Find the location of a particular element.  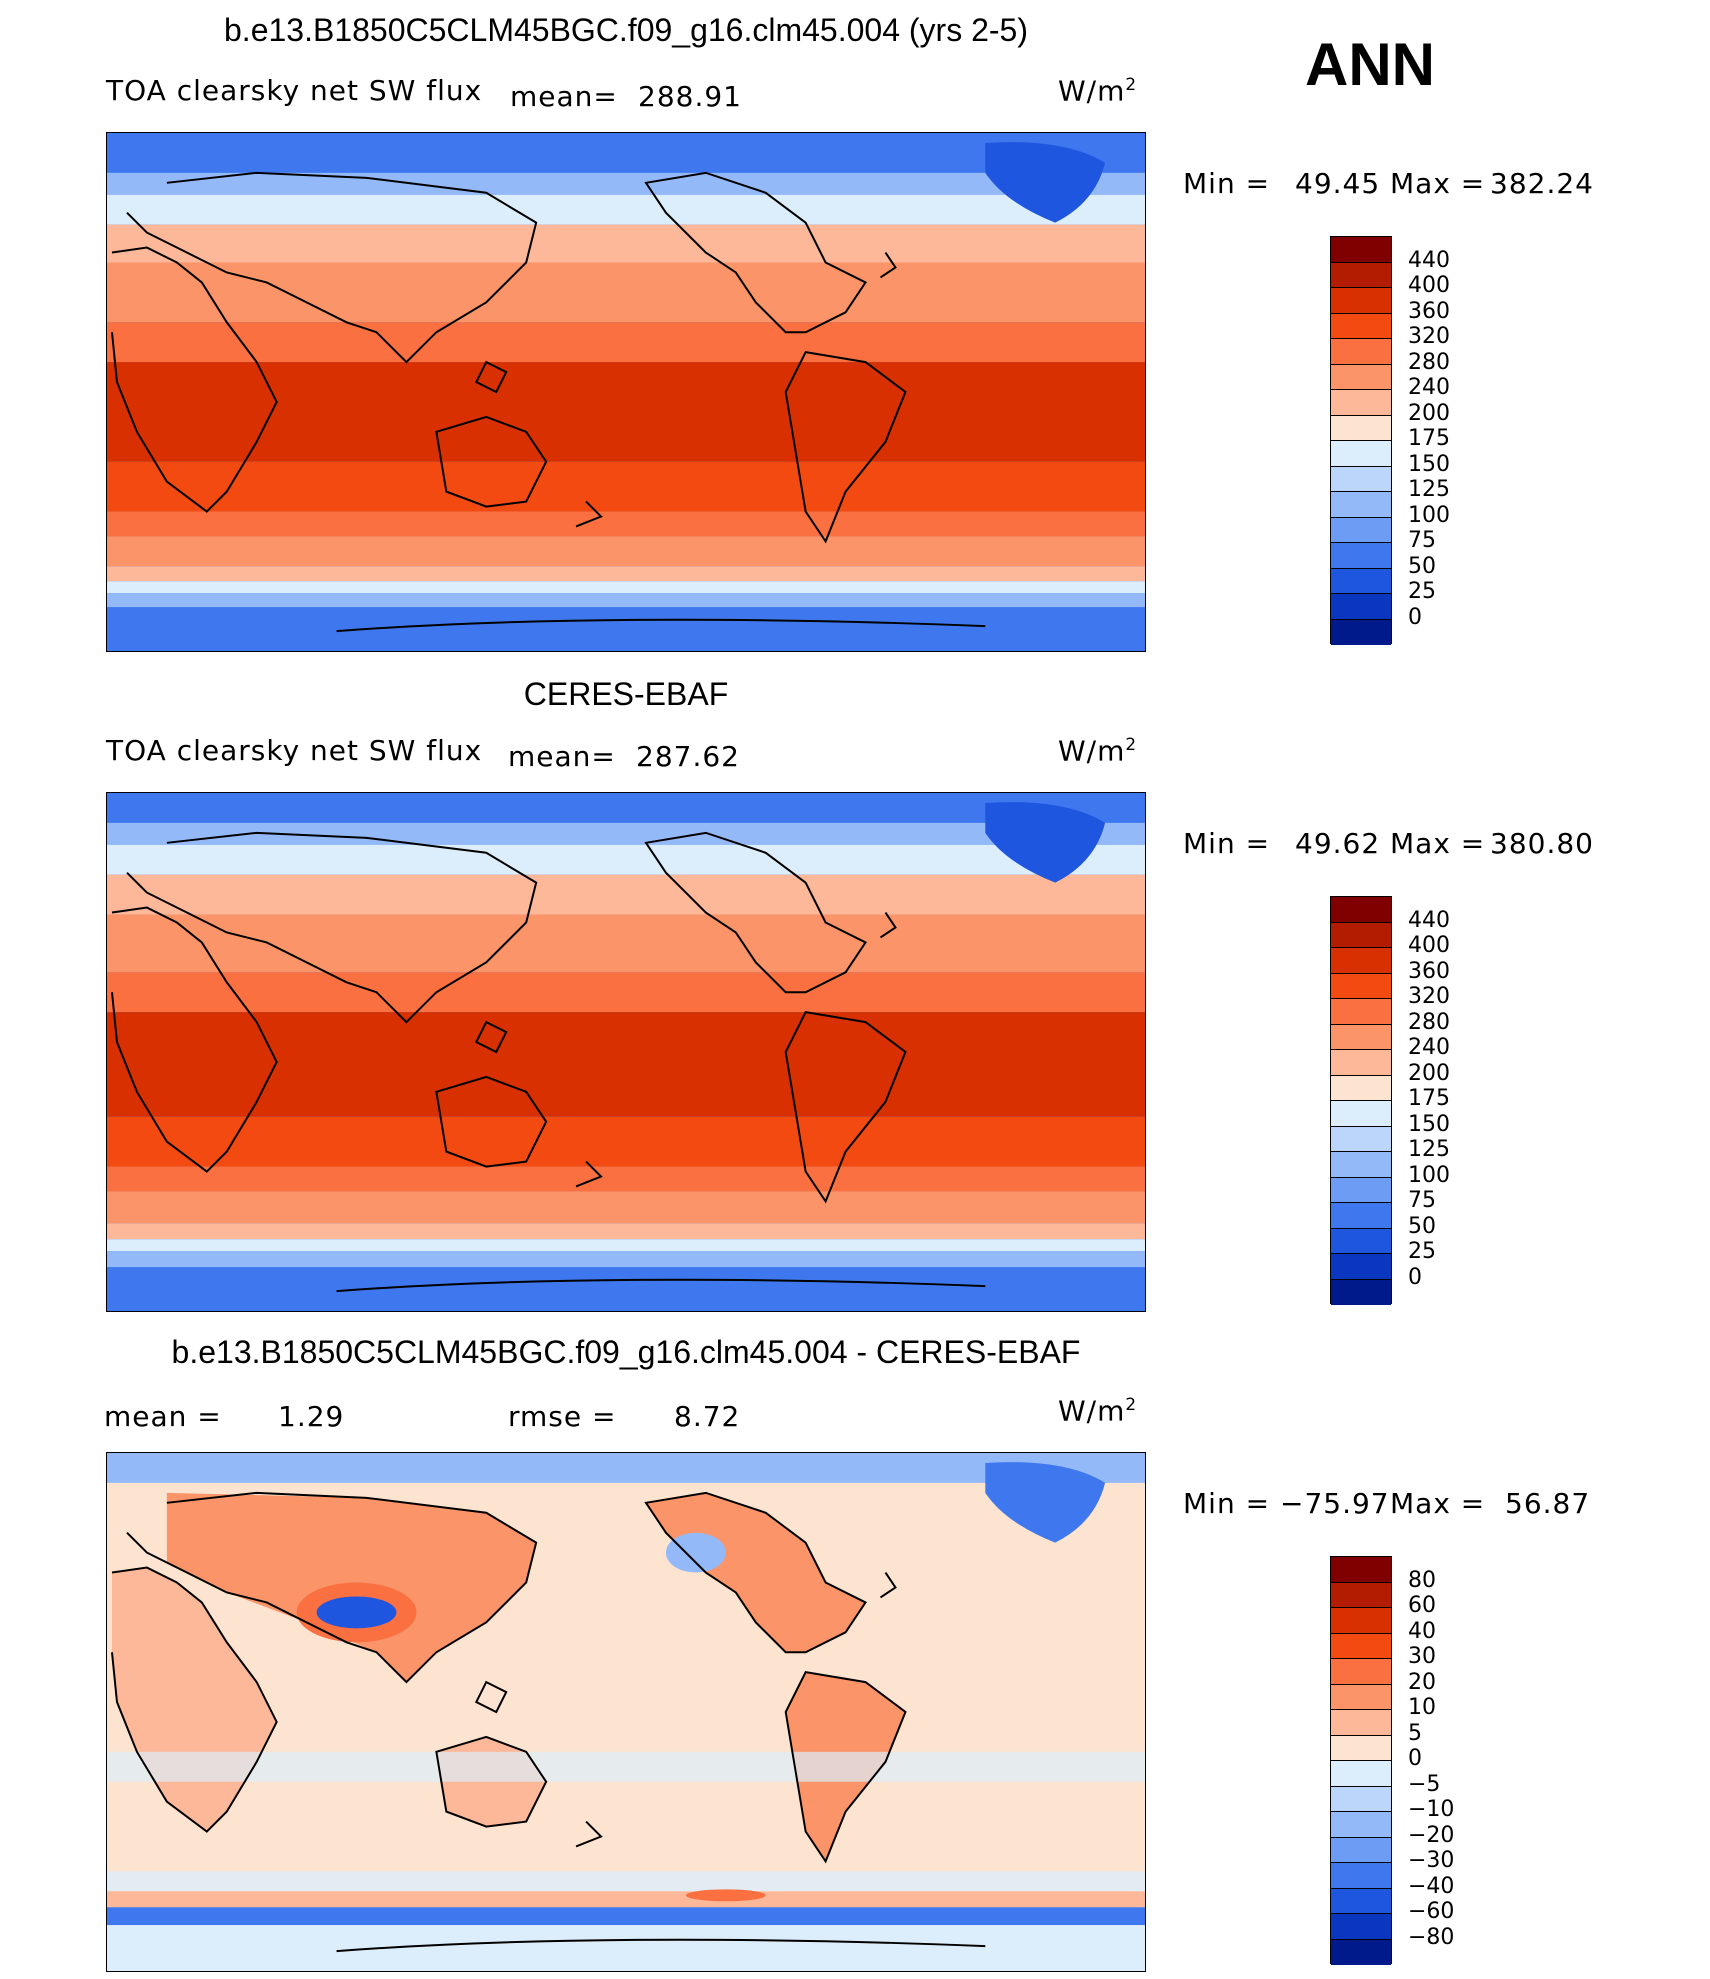

panel-1-min-label: Min = is located at coordinates (1227, 183).